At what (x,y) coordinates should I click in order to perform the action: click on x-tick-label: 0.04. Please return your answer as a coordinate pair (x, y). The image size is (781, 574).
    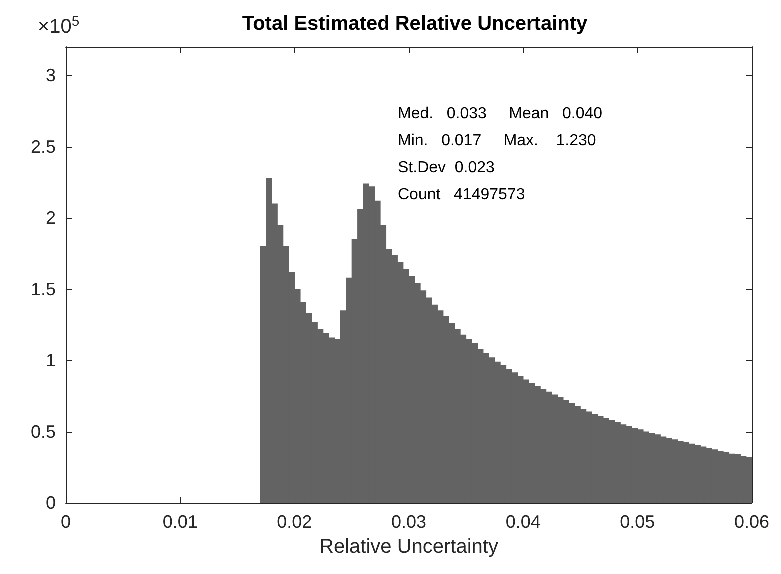
    Looking at the image, I should click on (523, 522).